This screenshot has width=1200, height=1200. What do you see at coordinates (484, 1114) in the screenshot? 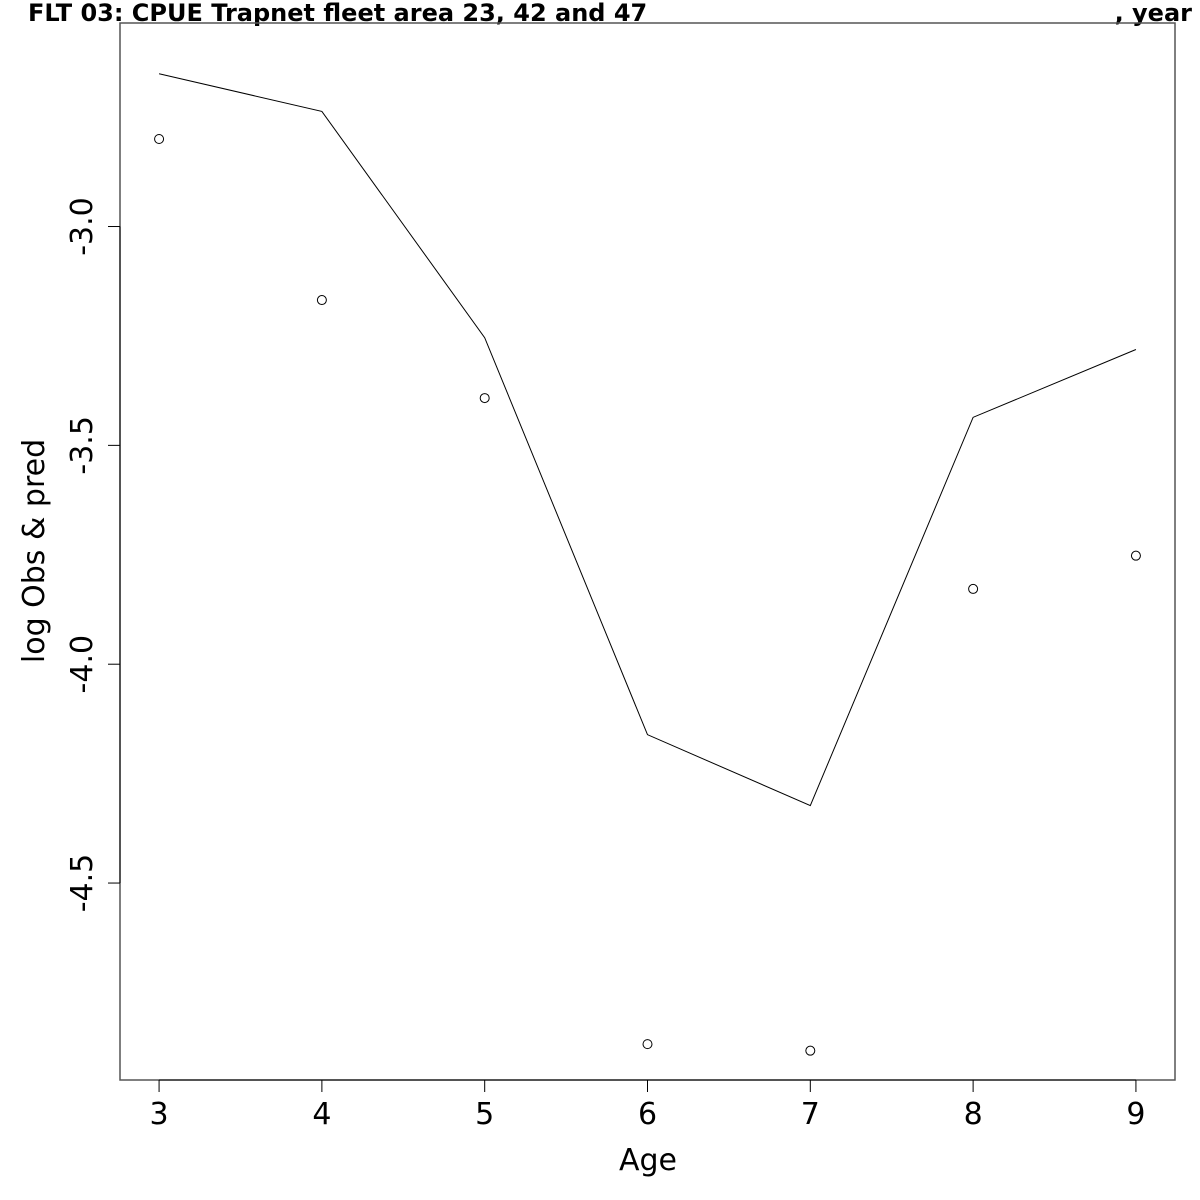
I see `x-tick-label: 5` at bounding box center [484, 1114].